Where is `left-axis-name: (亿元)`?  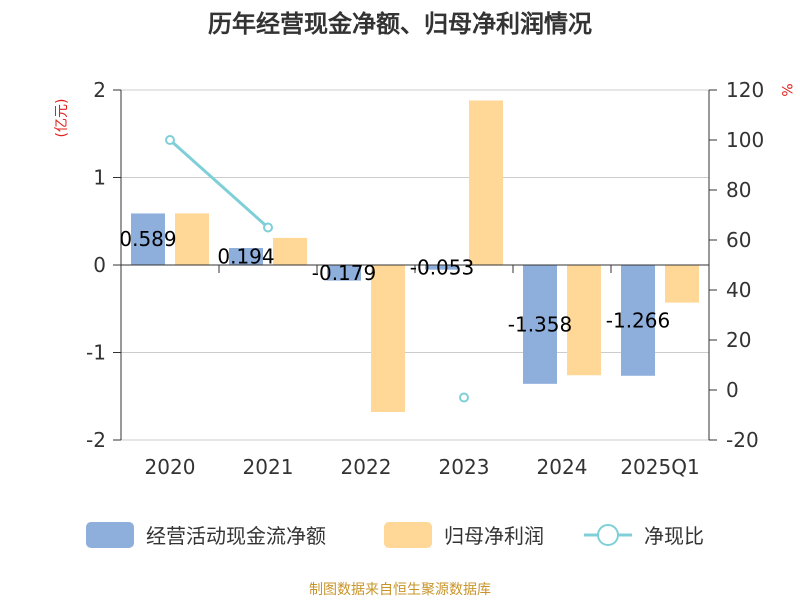
left-axis-name: (亿元) is located at coordinates (62, 118).